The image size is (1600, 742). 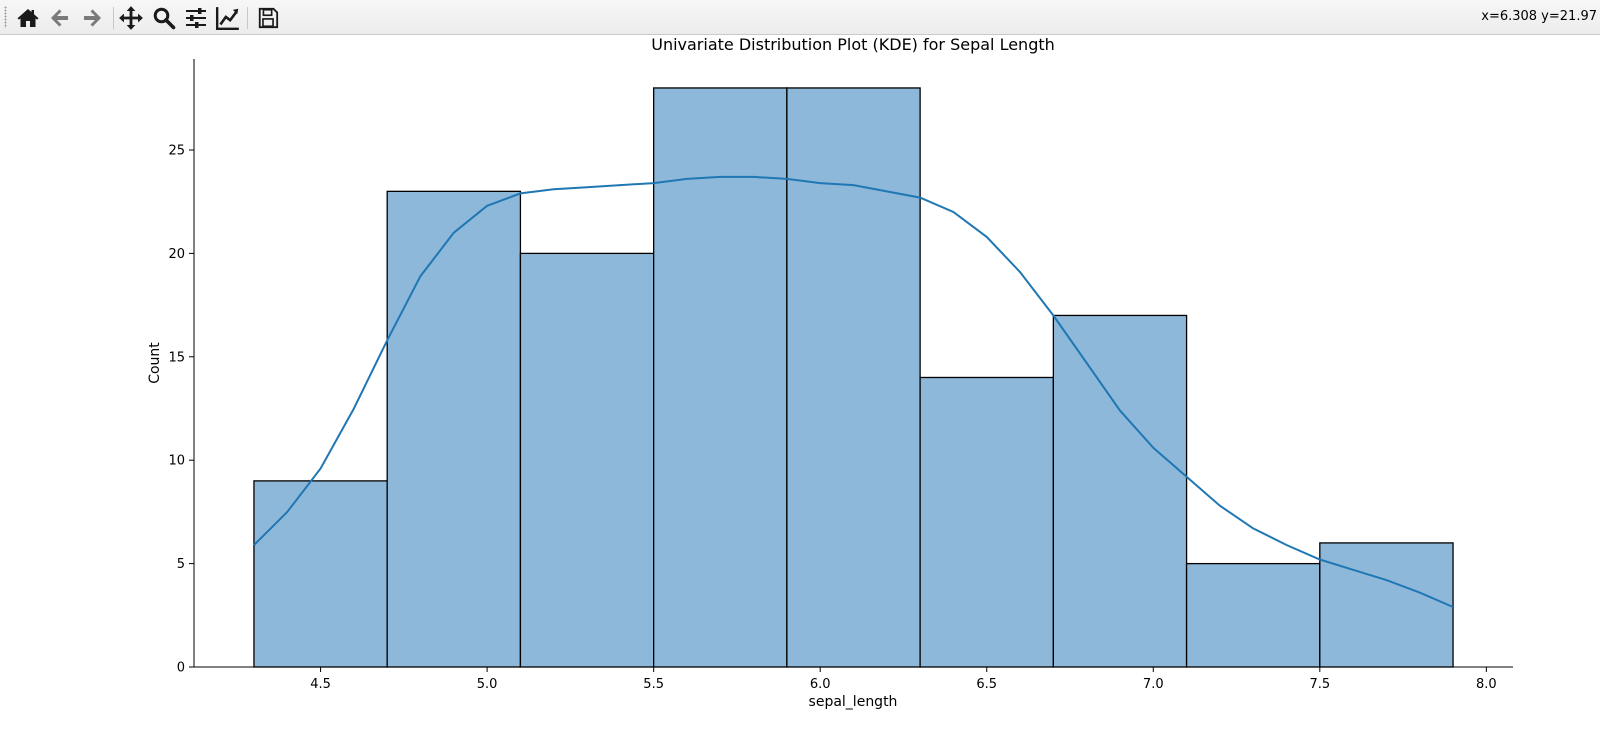 I want to click on pan-icon, so click(x=131, y=18).